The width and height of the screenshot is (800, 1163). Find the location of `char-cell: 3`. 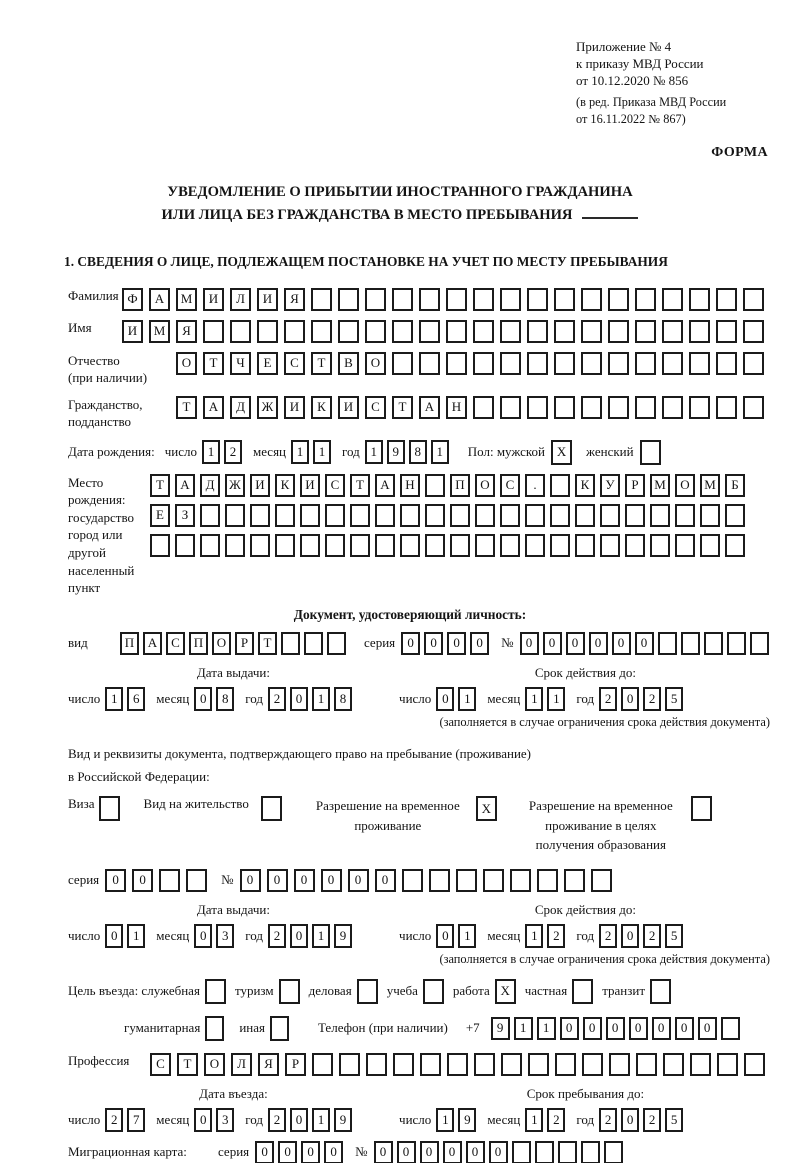

char-cell: 3 is located at coordinates (225, 935).